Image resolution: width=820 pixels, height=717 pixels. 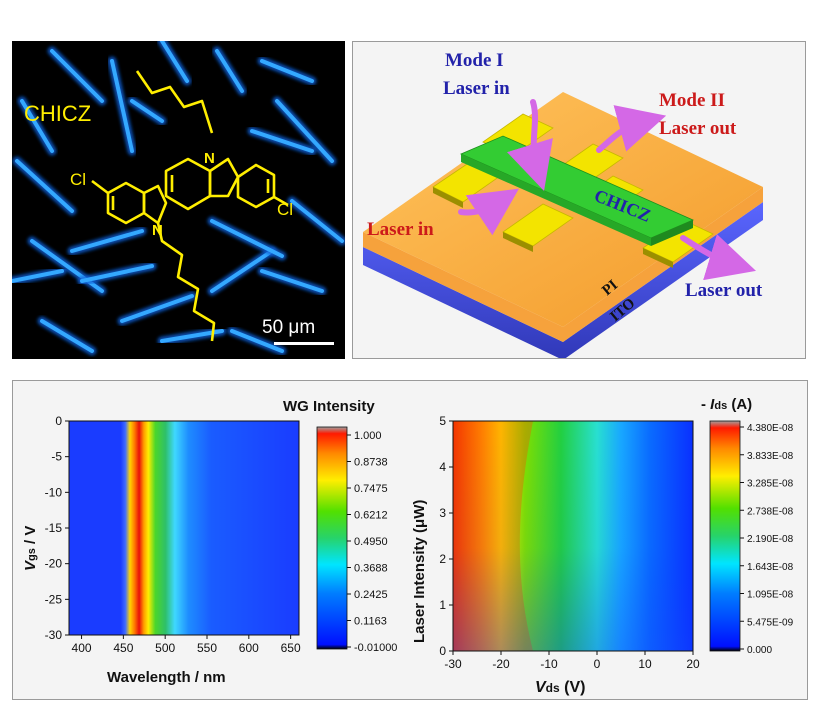 What do you see at coordinates (725, 536) in the screenshot?
I see `ids-colorbar` at bounding box center [725, 536].